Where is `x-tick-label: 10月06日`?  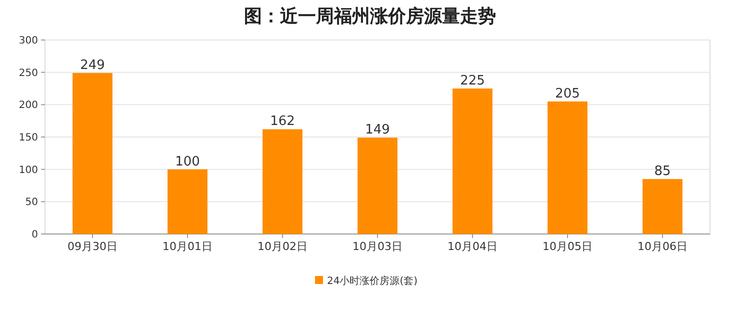 x-tick-label: 10月06日 is located at coordinates (663, 246).